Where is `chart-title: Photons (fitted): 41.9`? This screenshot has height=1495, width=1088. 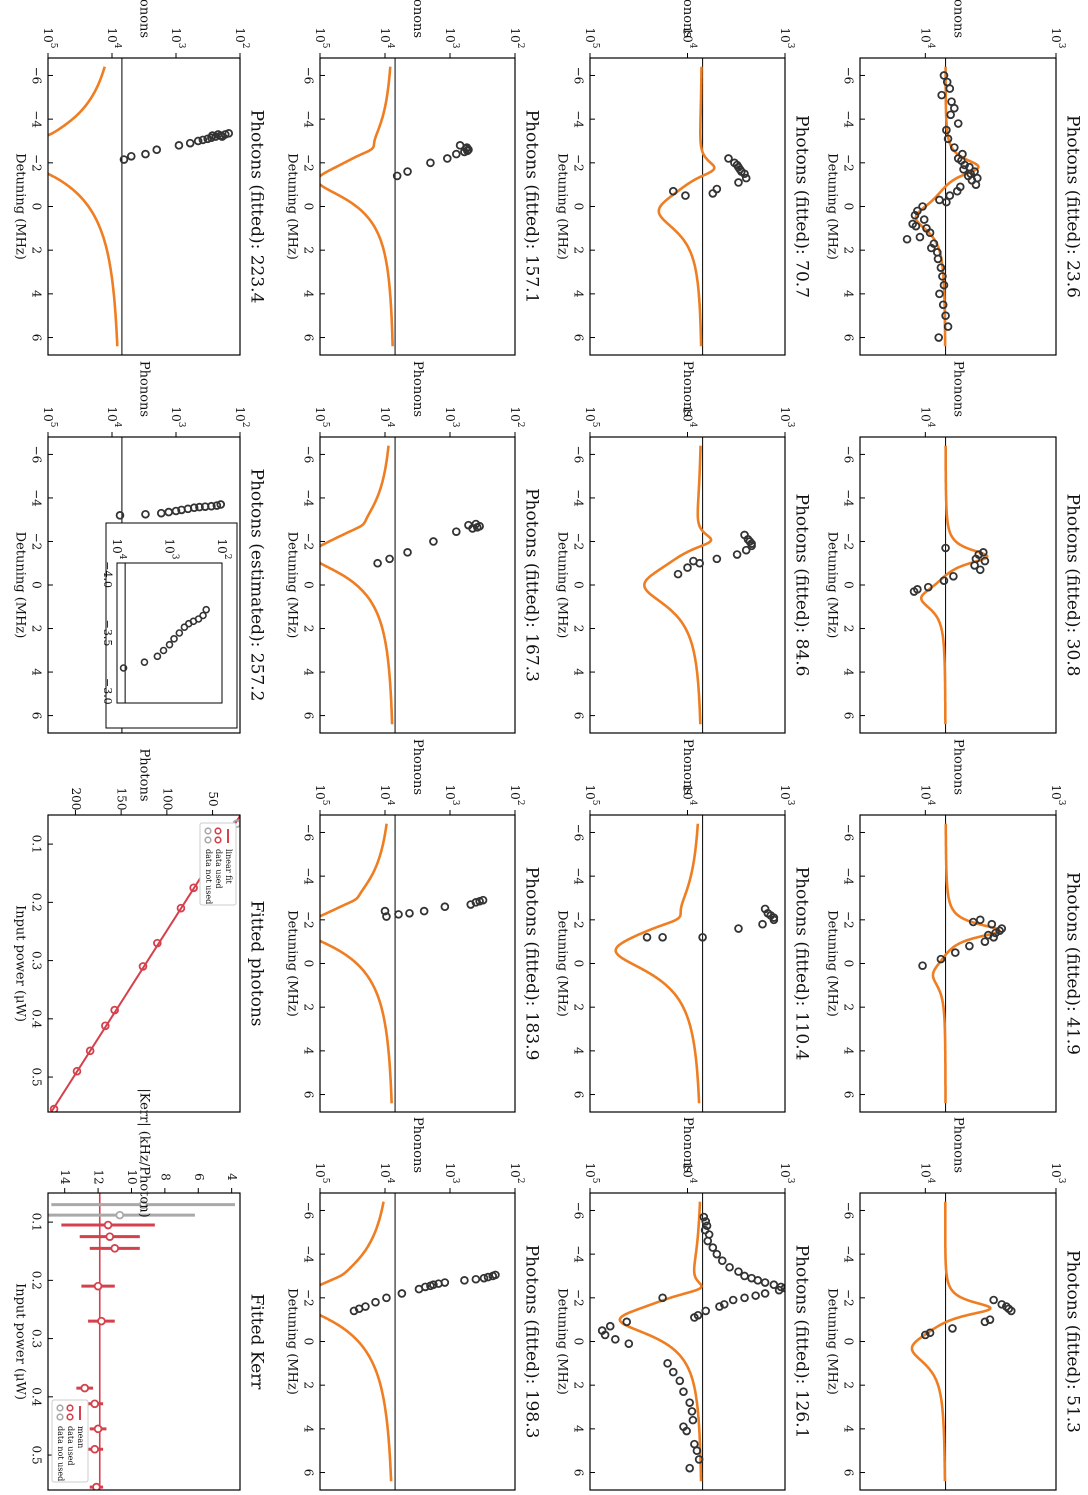
chart-title: Photons (fitted): 41.9 is located at coordinates (1073, 963).